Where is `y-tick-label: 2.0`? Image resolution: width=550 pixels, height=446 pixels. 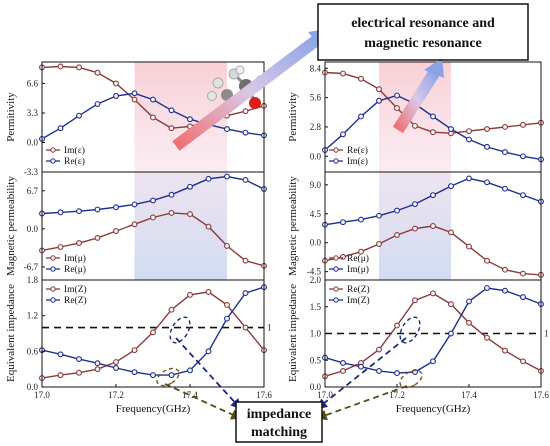
y-tick-label: 2.0 is located at coordinates (316, 280).